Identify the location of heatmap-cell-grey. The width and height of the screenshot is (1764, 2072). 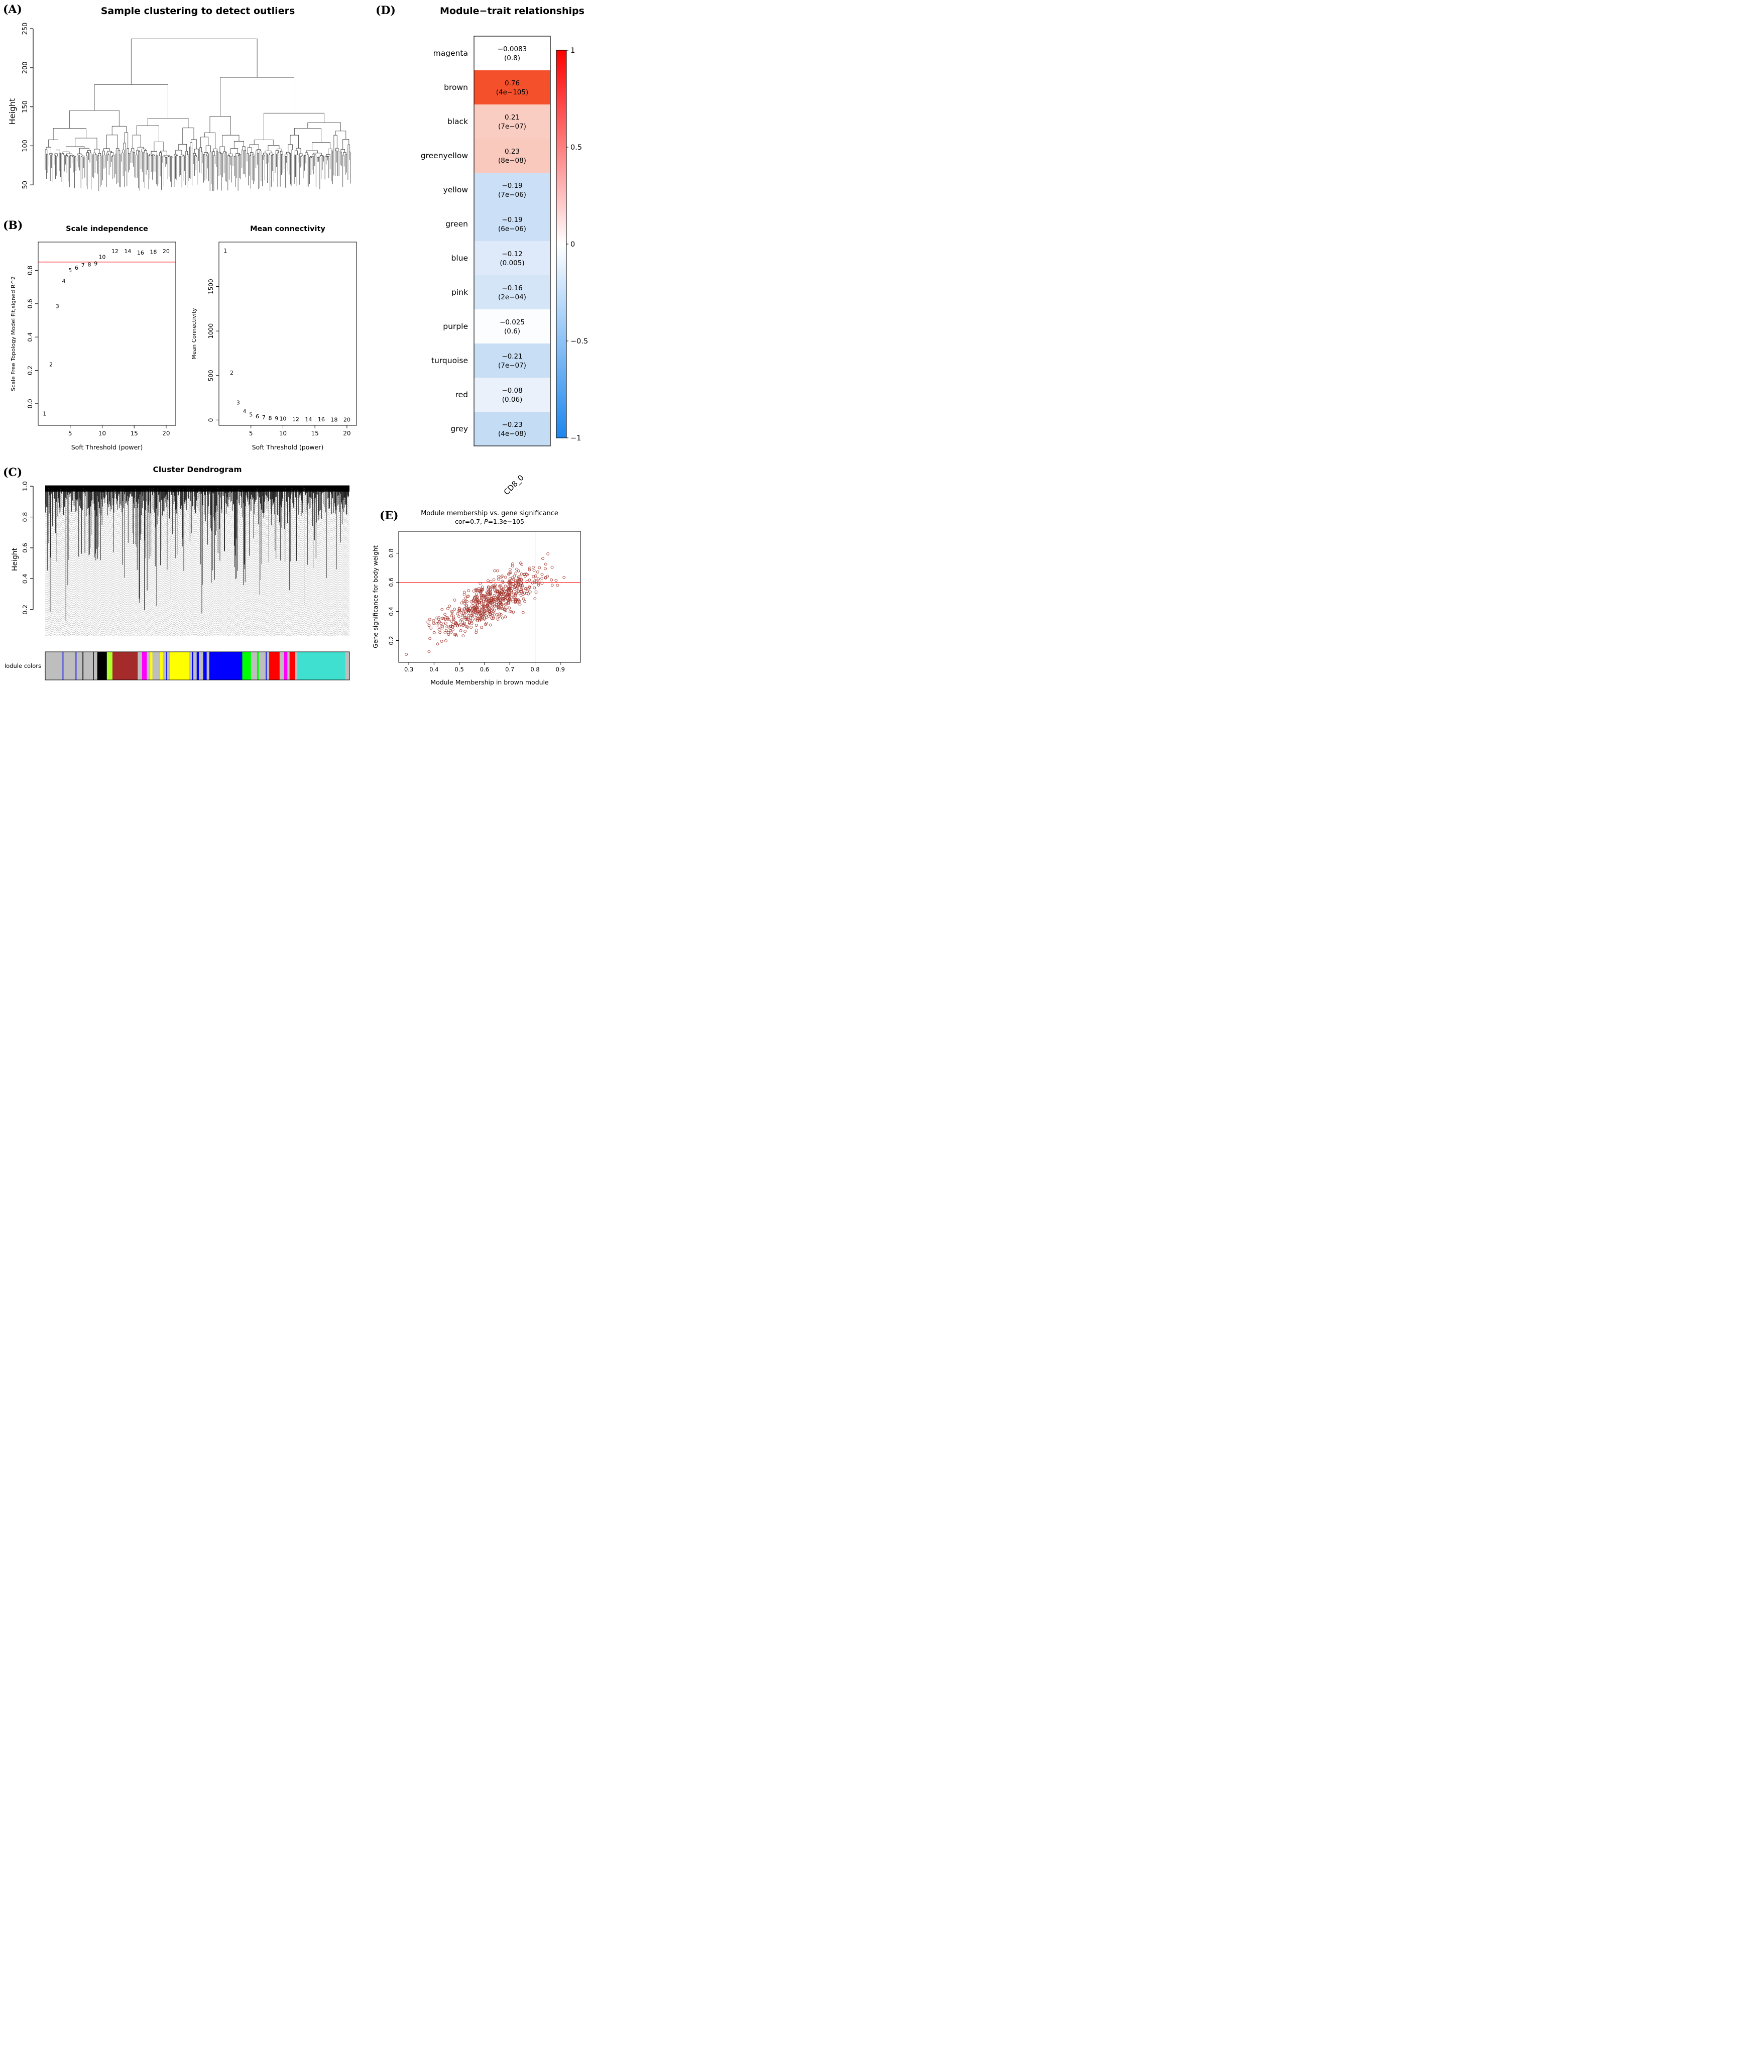
(512, 429).